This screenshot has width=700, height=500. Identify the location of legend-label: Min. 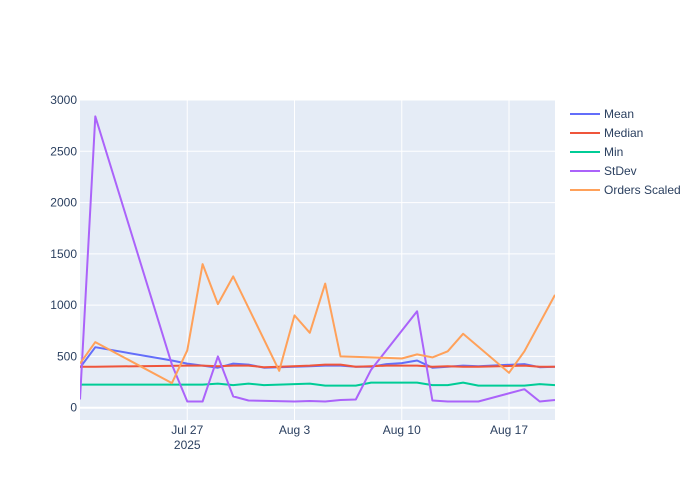
(613, 152).